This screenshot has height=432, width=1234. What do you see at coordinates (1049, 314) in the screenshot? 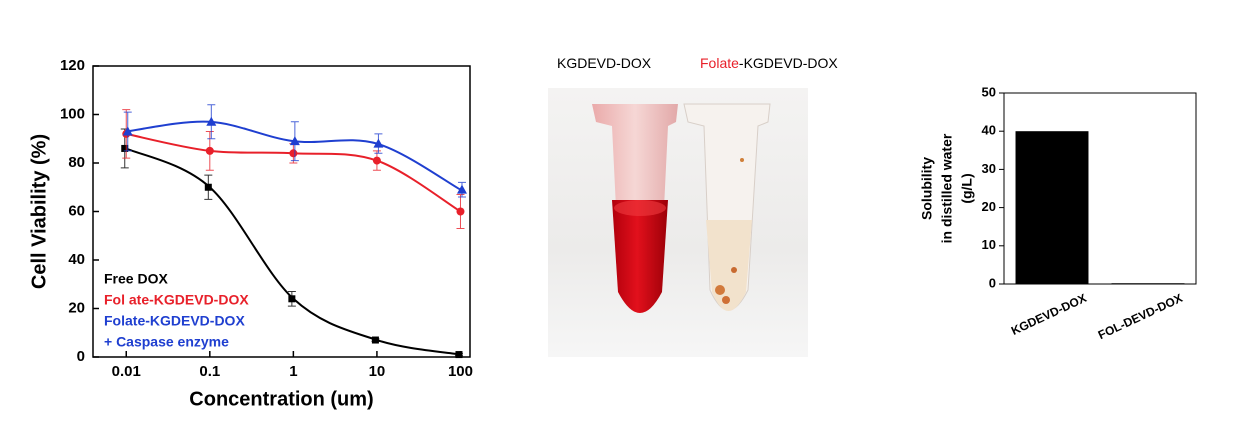
I see `x-tick-label: KGDEVD-DOX` at bounding box center [1049, 314].